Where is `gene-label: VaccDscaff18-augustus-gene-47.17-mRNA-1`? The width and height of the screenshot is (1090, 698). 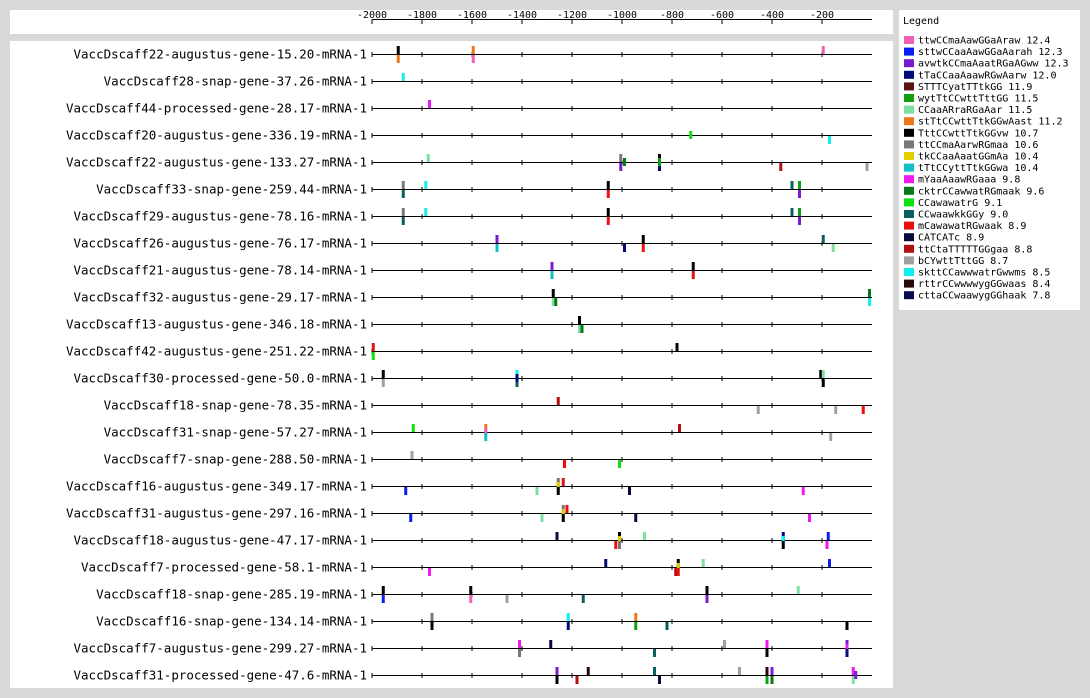
gene-label: VaccDscaff18-augustus-gene-47.17-mRNA-1 is located at coordinates (221, 540).